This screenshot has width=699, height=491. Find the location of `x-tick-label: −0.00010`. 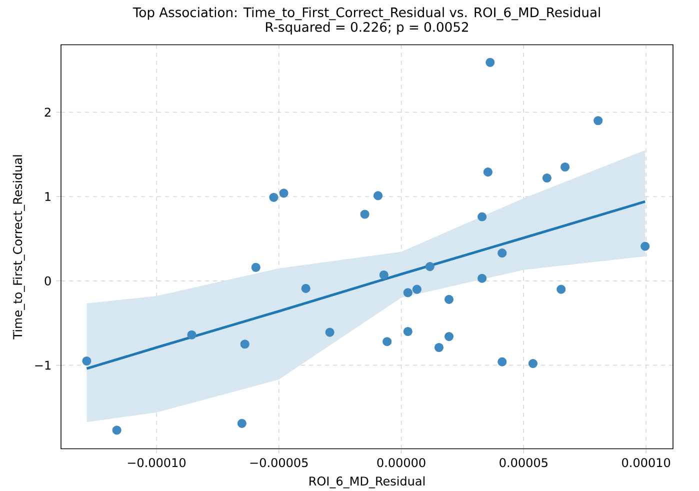

x-tick-label: −0.00010 is located at coordinates (157, 463).